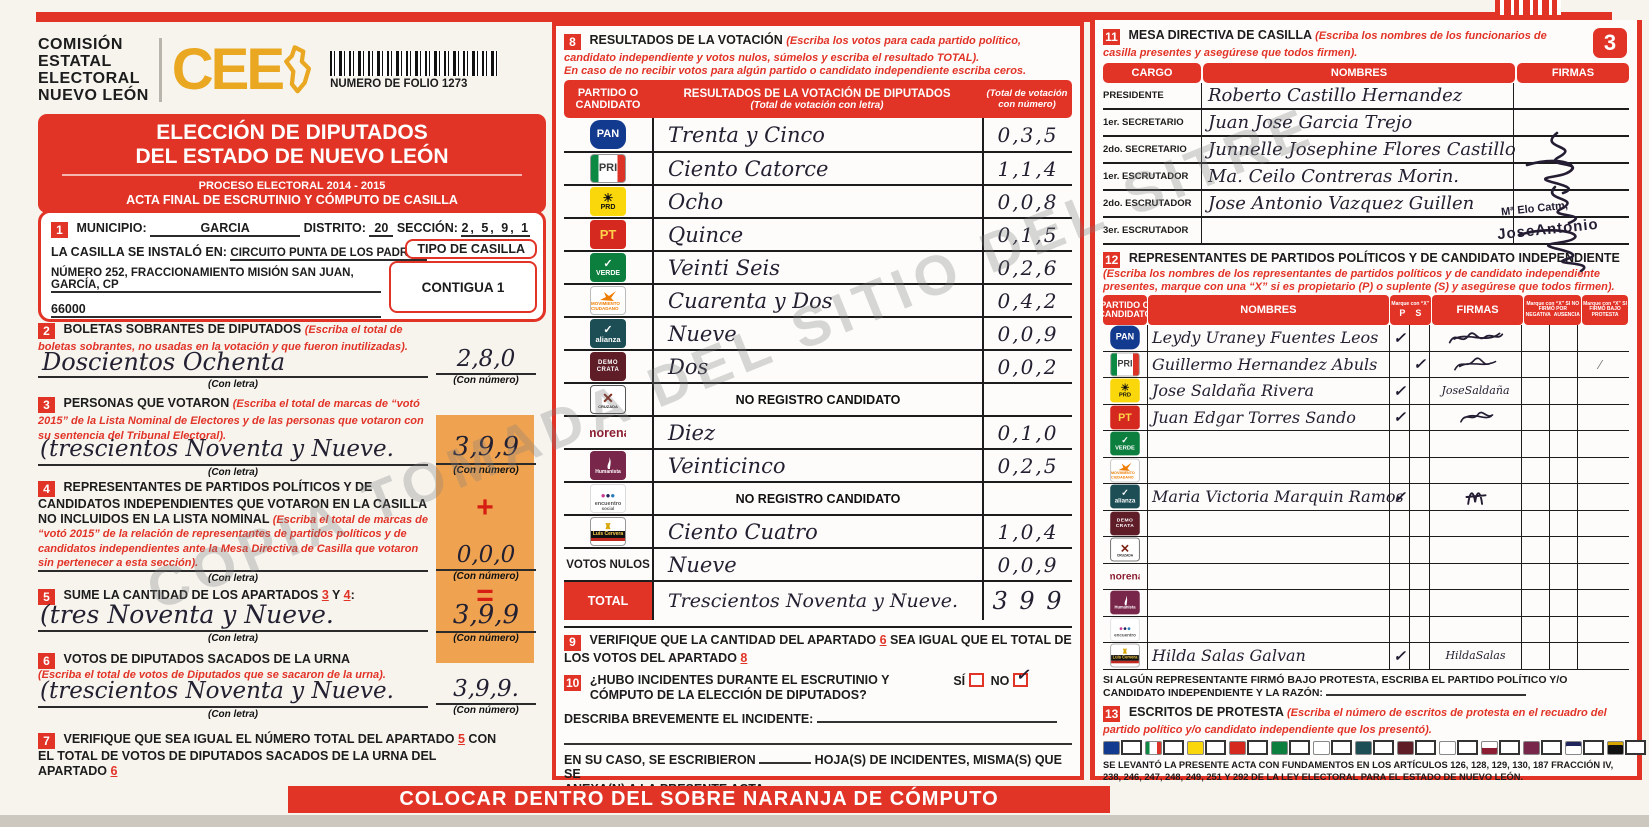 Image resolution: width=1649 pixels, height=827 pixels. What do you see at coordinates (292, 186) in the screenshot?
I see `proceso-electoral: PROCESO ELECTORAL 2014 - 2015` at bounding box center [292, 186].